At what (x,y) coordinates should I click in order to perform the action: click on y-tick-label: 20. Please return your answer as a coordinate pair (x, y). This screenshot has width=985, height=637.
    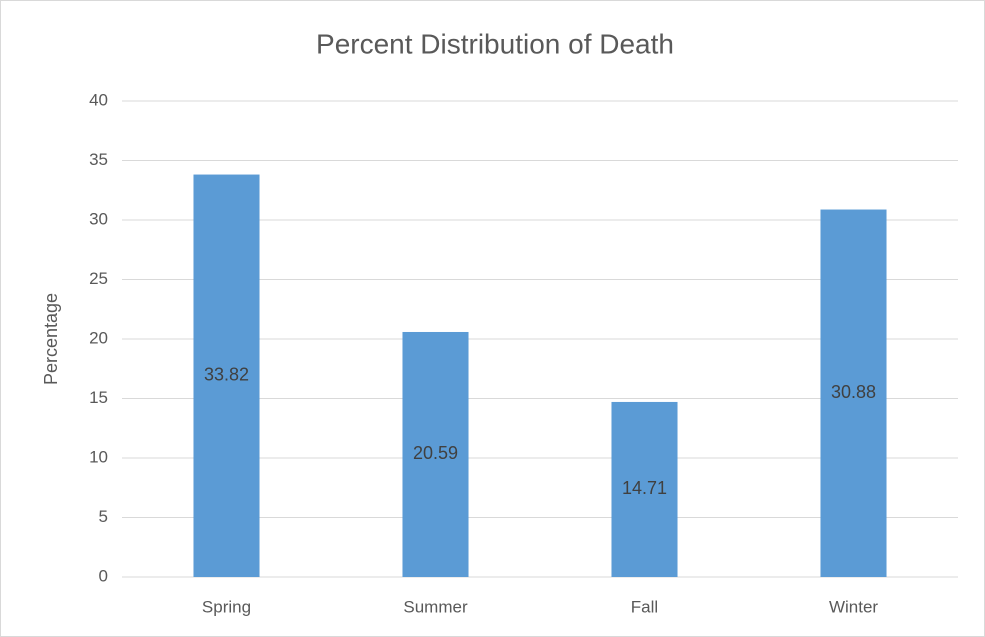
    Looking at the image, I should click on (98, 337).